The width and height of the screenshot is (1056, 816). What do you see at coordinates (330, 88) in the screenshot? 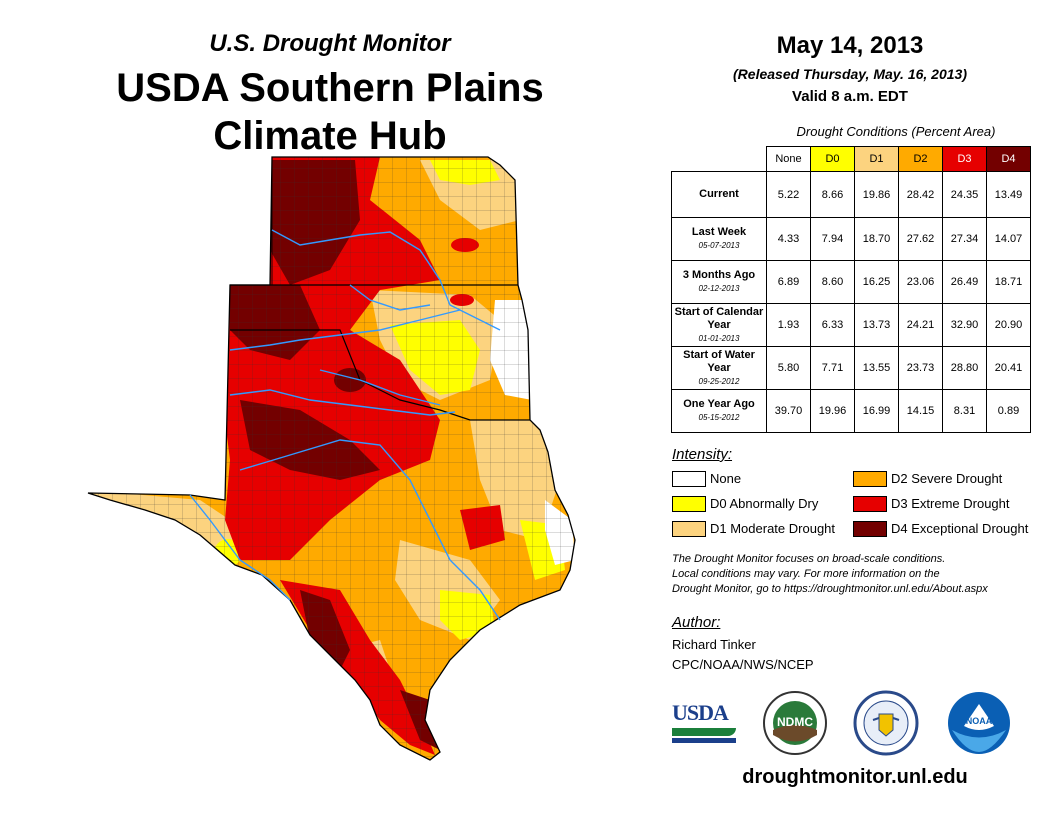
I see `page-title-line1: USDA Southern Plains` at bounding box center [330, 88].